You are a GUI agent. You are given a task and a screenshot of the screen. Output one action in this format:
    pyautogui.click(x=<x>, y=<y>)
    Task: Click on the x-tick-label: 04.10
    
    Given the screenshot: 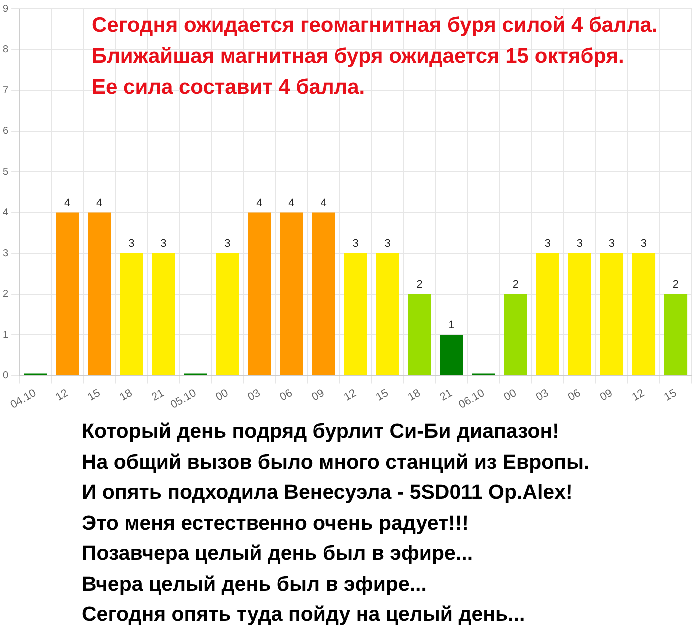 What is the action you would take?
    pyautogui.click(x=23, y=399)
    